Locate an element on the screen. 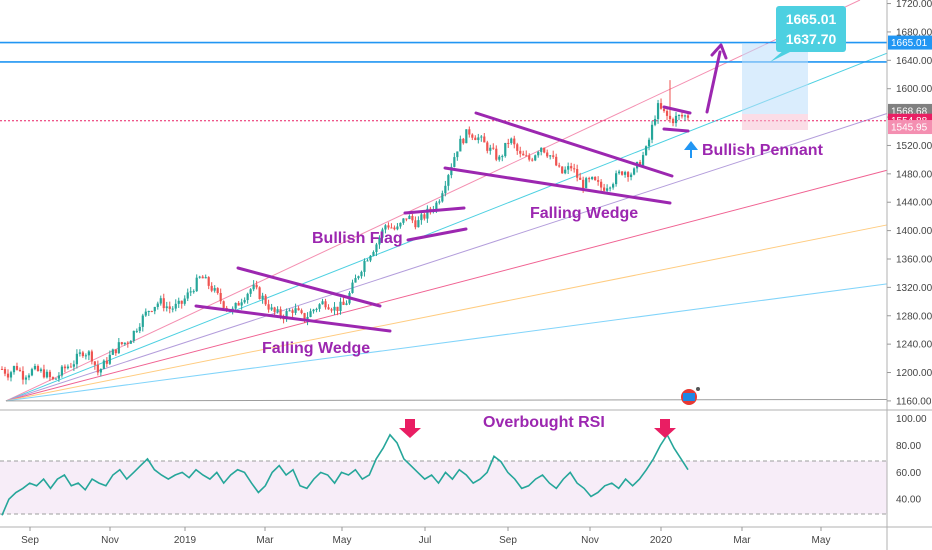  time-tick-label: Jul is located at coordinates (425, 540).